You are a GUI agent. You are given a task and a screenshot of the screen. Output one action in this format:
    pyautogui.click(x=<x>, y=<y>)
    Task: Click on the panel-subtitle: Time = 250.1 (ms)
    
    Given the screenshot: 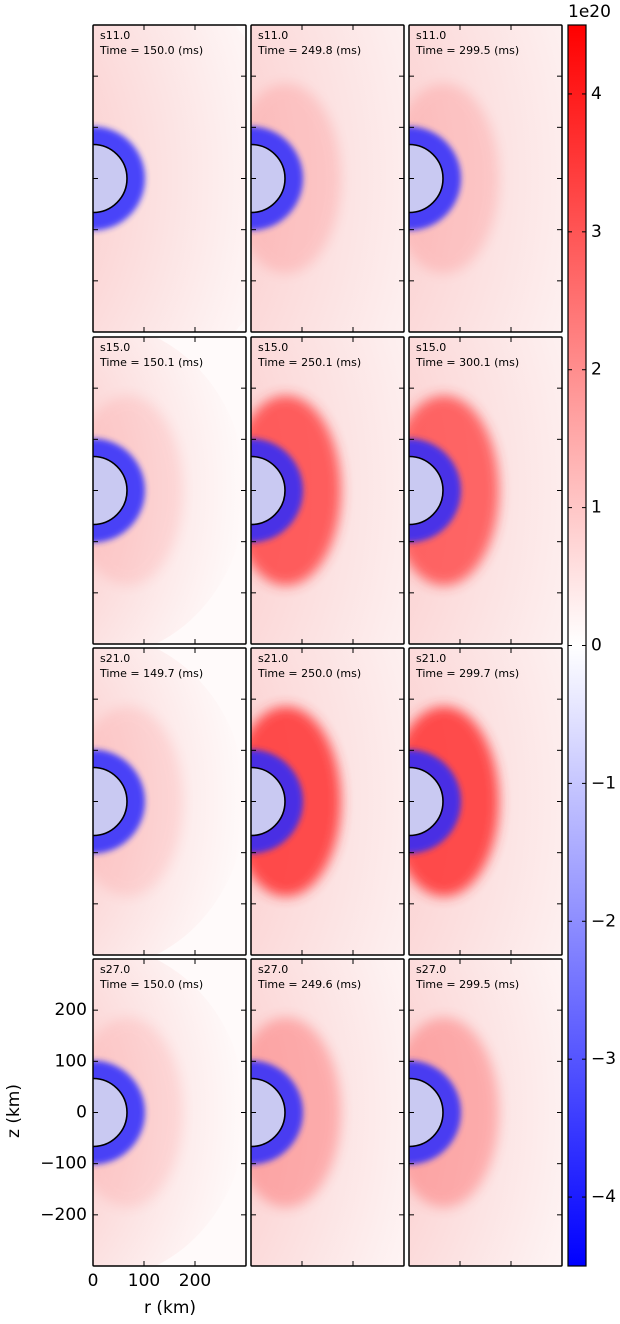 What is the action you would take?
    pyautogui.click(x=309, y=362)
    